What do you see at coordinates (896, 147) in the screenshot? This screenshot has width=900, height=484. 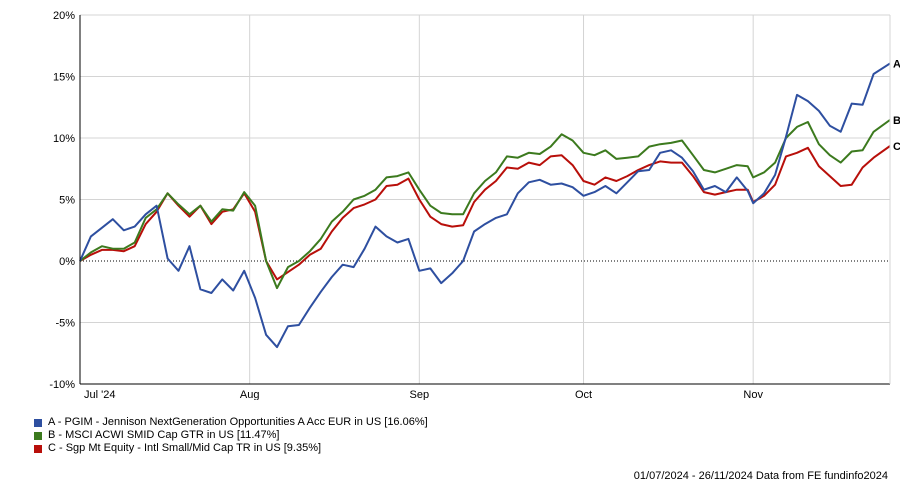 I see `series-end-label-c: C` at bounding box center [896, 147].